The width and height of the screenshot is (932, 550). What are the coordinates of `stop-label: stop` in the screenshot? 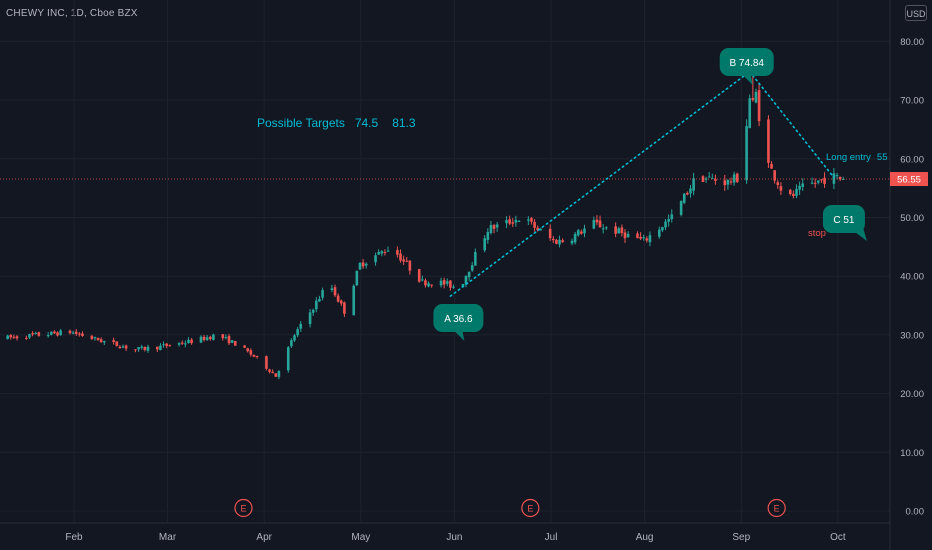 It's located at (817, 233).